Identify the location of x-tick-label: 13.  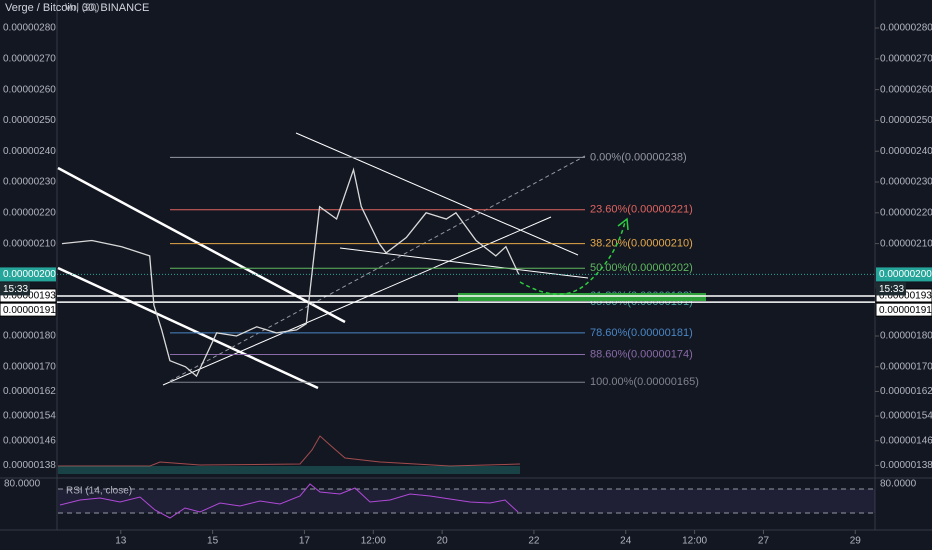
(121, 541).